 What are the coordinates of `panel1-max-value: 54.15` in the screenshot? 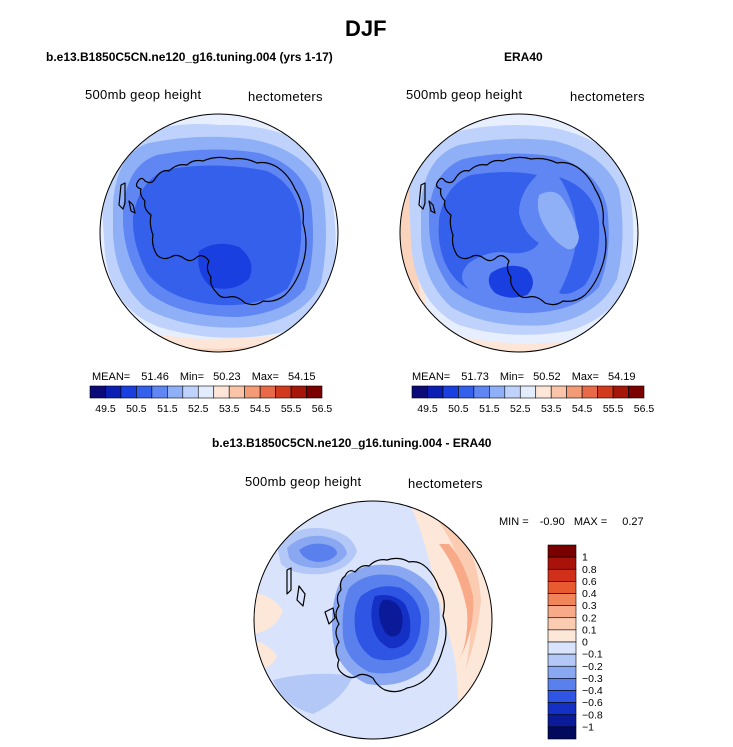 It's located at (301, 377).